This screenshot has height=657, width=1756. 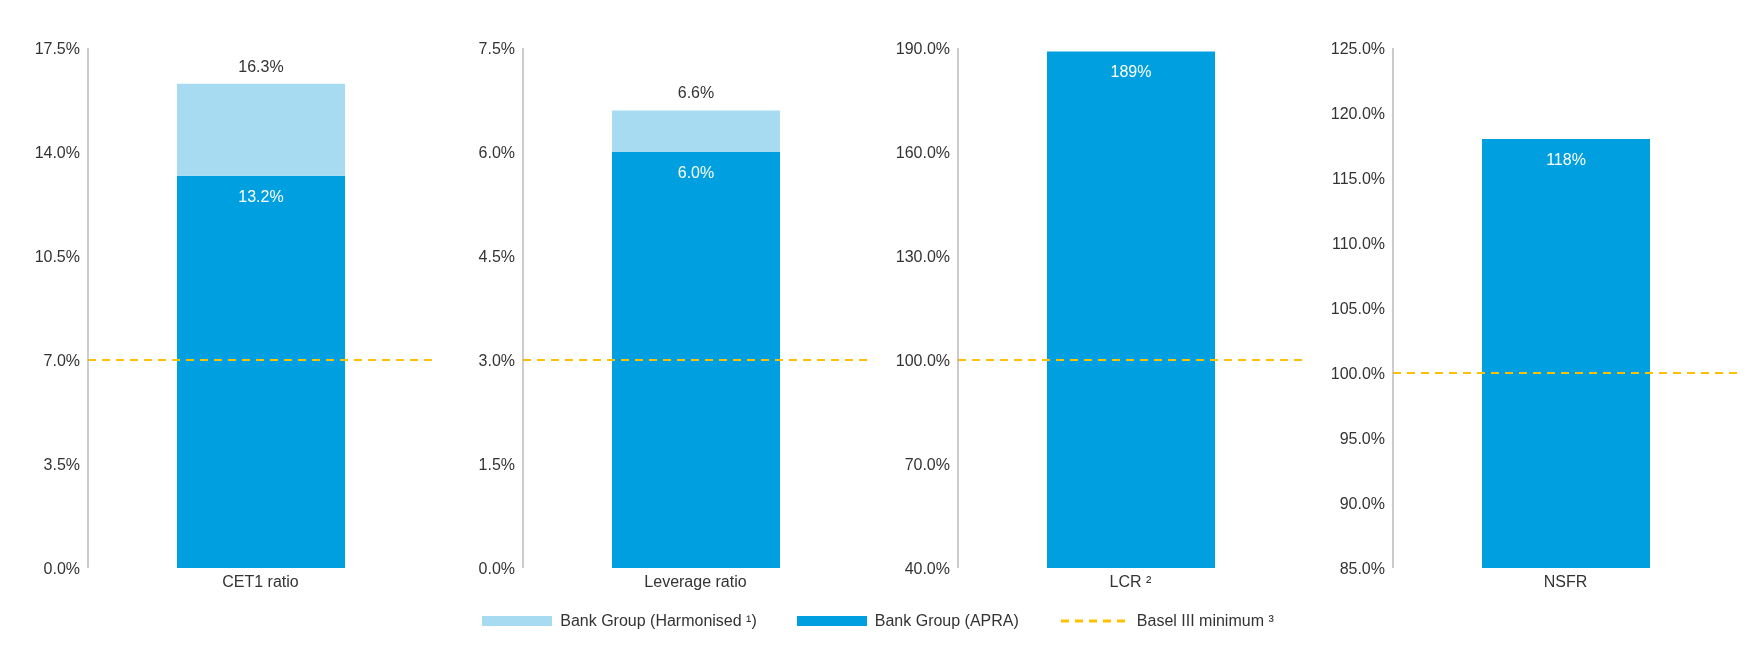 What do you see at coordinates (695, 582) in the screenshot?
I see `x-tick-label: Leverage ratio` at bounding box center [695, 582].